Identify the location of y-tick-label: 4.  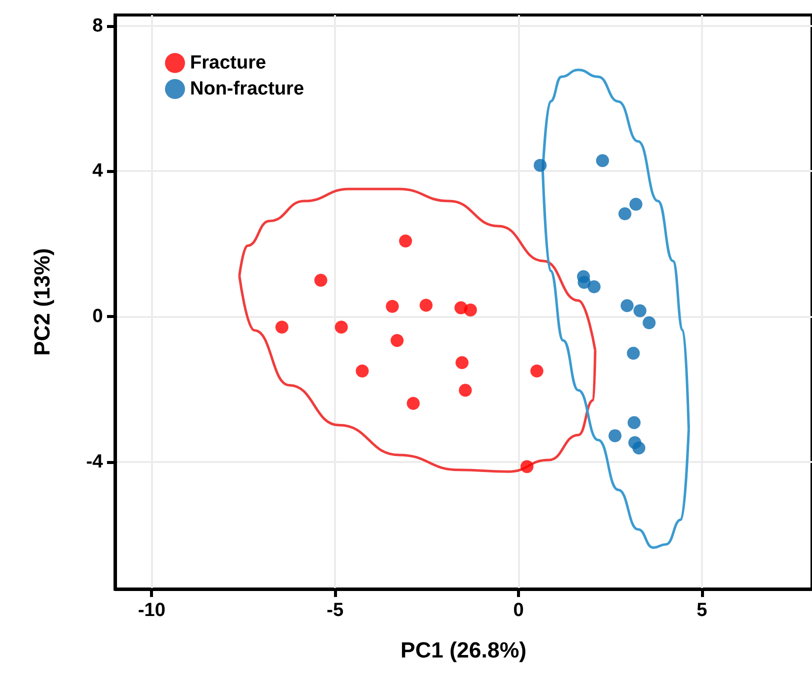
(98, 171).